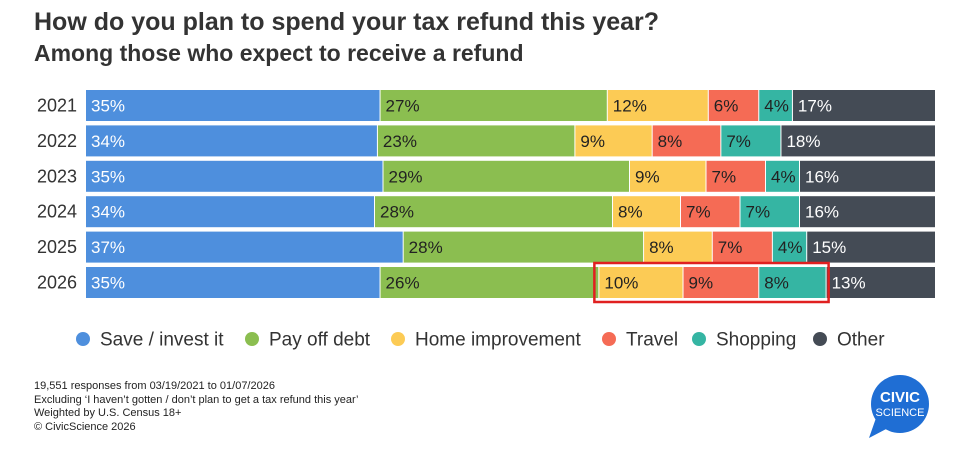  Describe the element at coordinates (493, 212) in the screenshot. I see `bar-segment-2024-pay-off-debt` at that location.